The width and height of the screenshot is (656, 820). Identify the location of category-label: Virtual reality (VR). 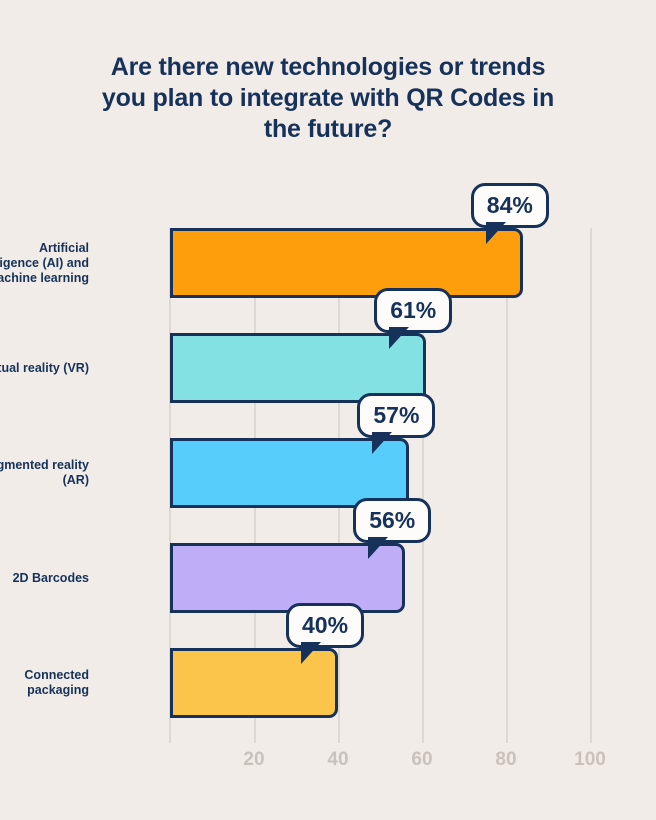
(44, 368).